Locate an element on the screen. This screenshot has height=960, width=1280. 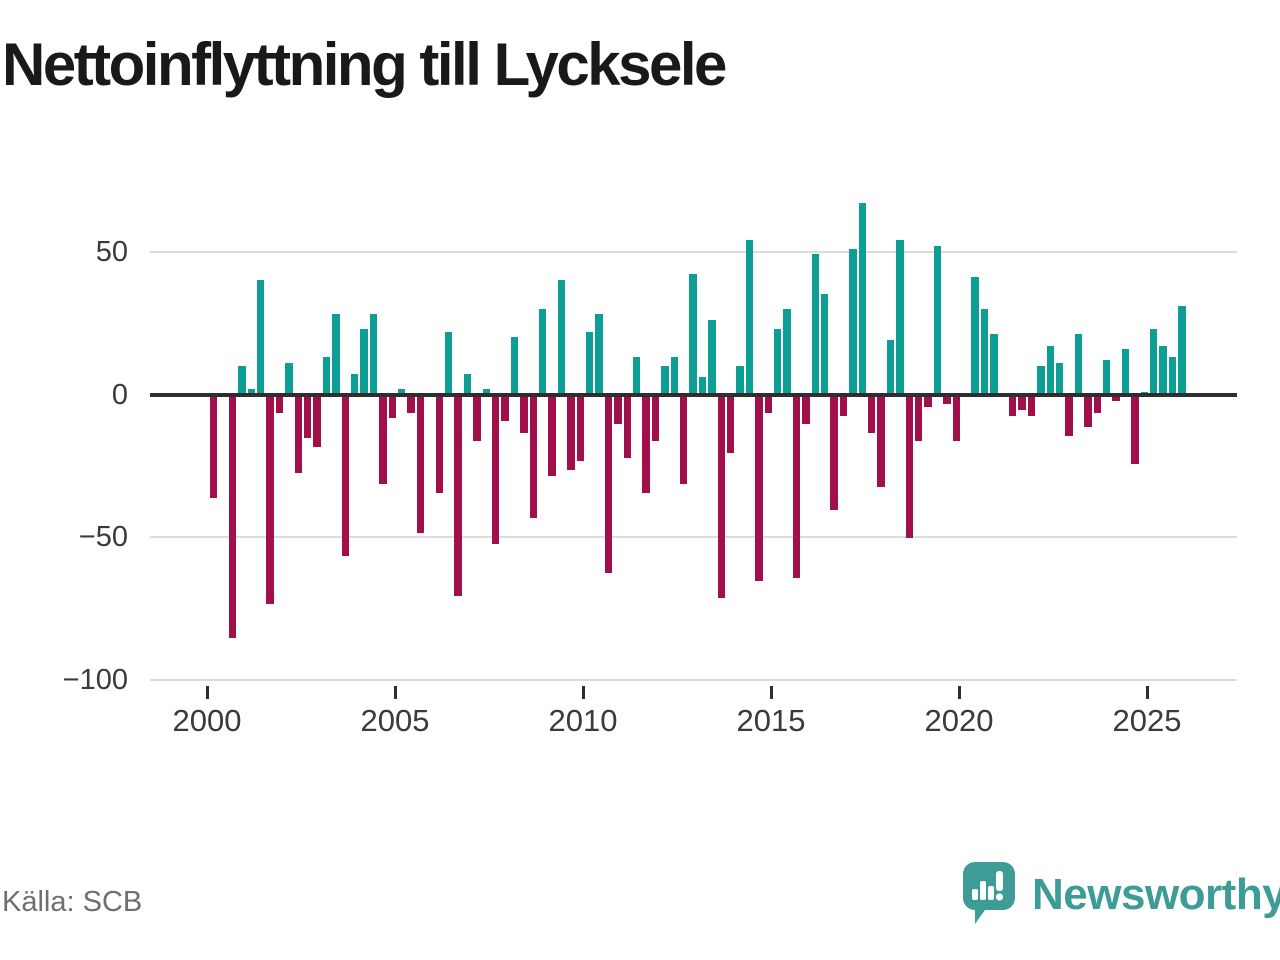
source-note: Källa: SCB is located at coordinates (72, 902).